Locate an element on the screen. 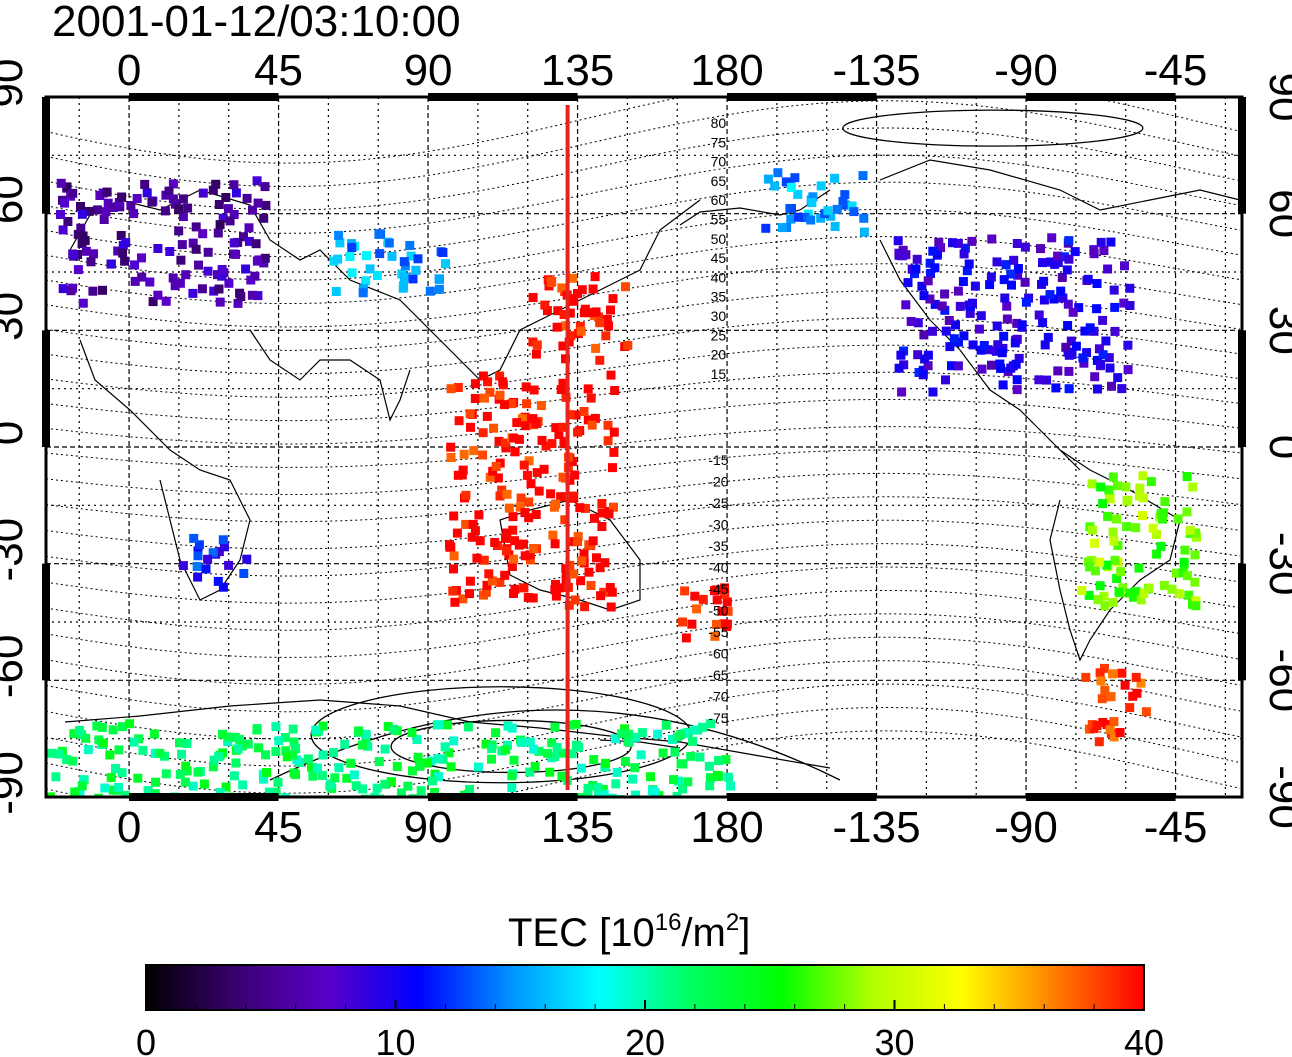 The image size is (1292, 1057). right-latitude-label: -30 is located at coordinates (1276, 564).